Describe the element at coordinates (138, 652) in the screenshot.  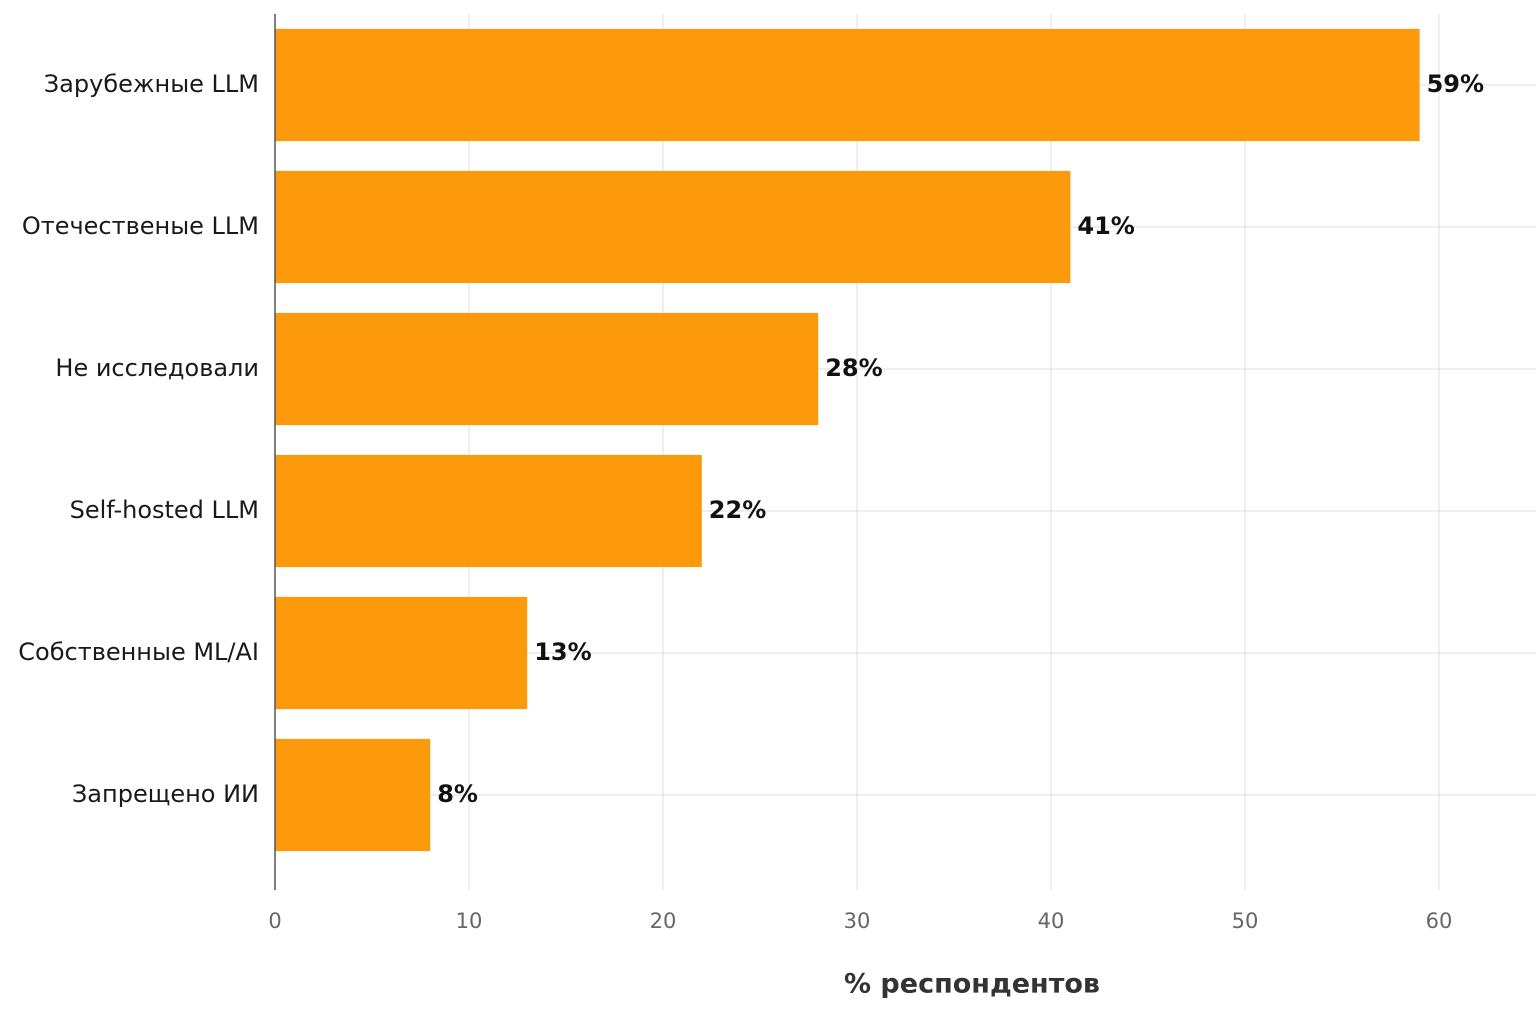
I see `y-tick-label: Собственные ML/AI` at that location.